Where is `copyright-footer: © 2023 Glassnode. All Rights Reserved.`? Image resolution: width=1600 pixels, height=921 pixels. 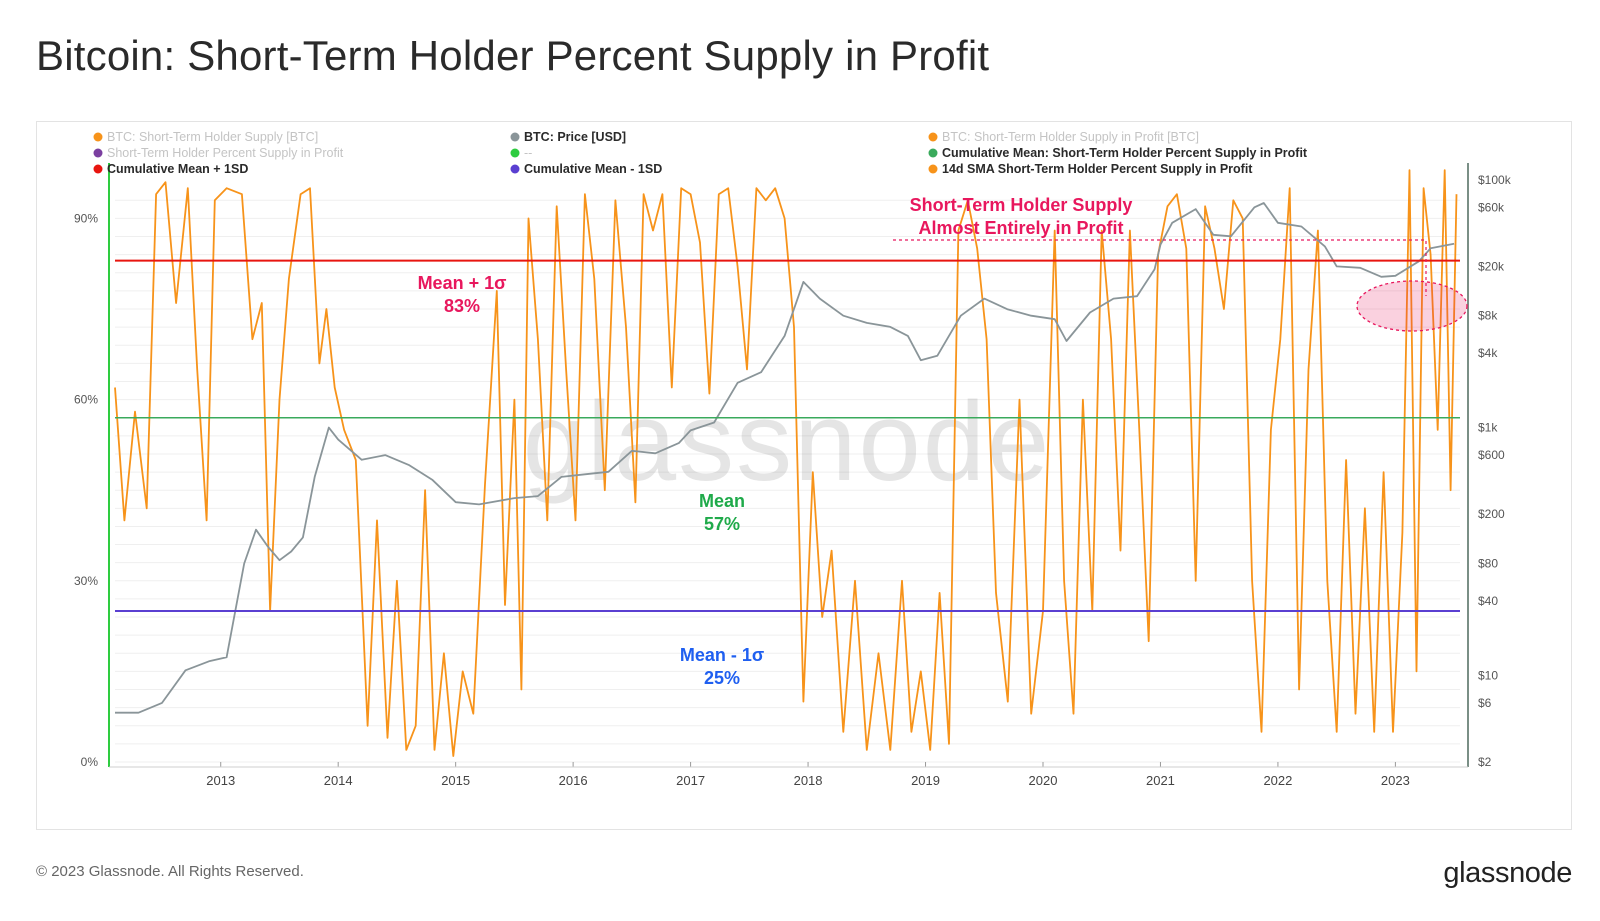 copyright-footer: © 2023 Glassnode. All Rights Reserved. is located at coordinates (170, 871).